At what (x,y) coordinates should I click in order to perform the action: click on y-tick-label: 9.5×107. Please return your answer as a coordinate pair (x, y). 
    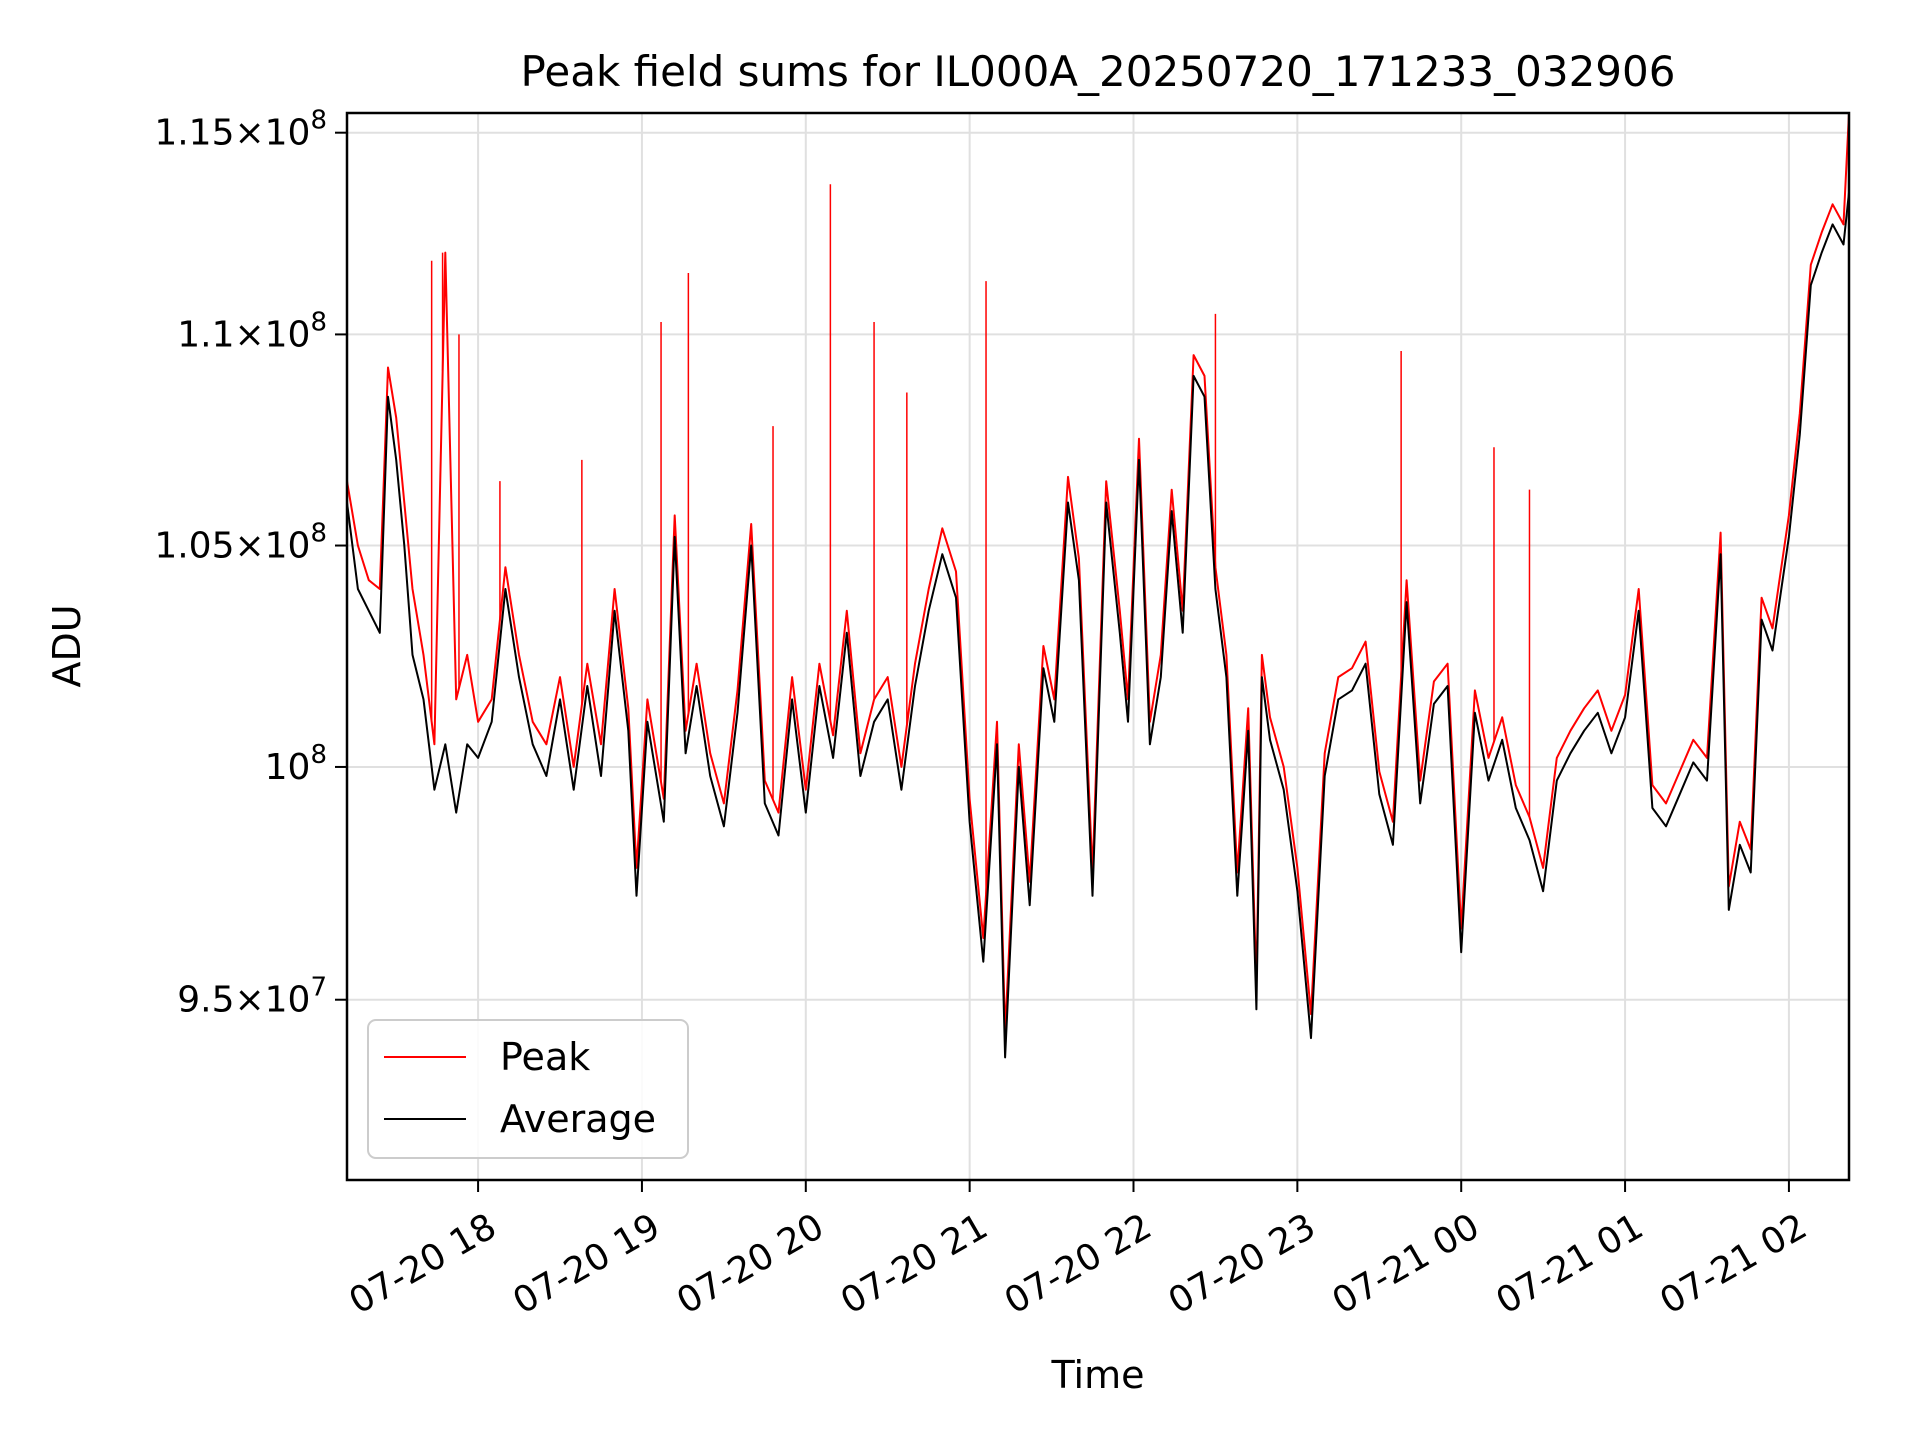
    Looking at the image, I should click on (252, 997).